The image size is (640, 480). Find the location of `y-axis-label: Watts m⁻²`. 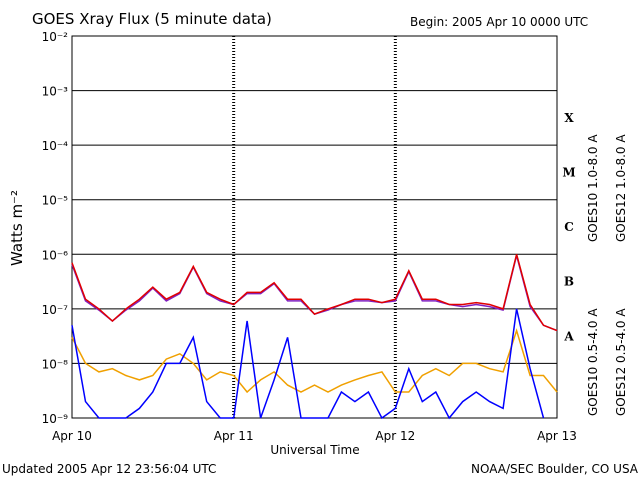

y-axis-label: Watts m⁻² is located at coordinates (17, 228).